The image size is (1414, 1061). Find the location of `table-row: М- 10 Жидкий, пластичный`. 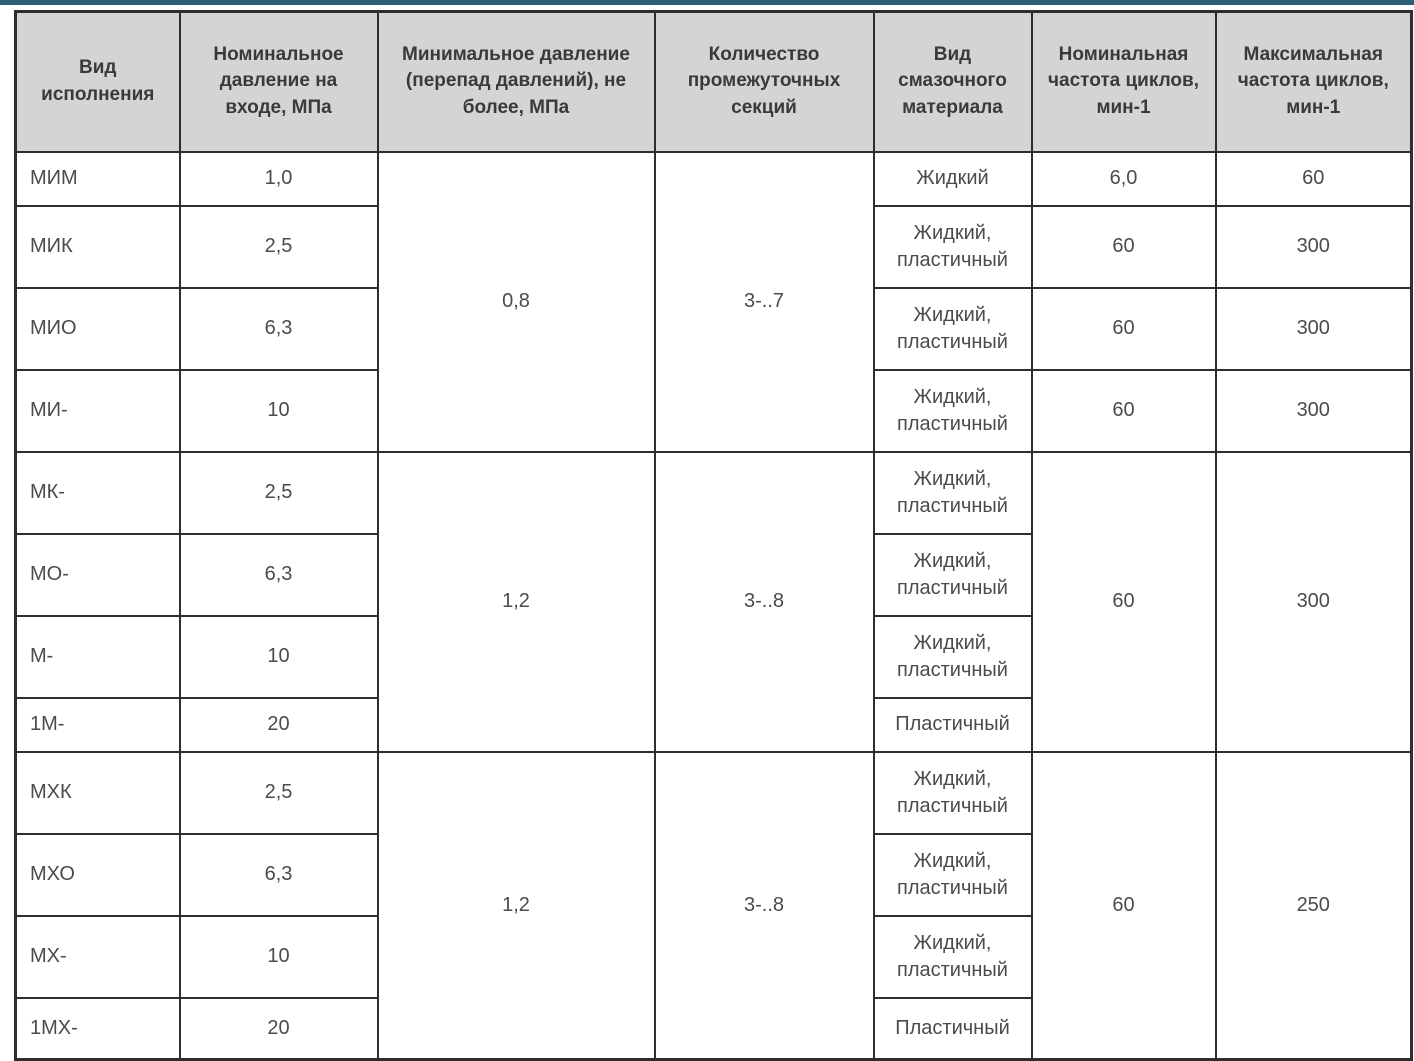

table-row: М- 10 Жидкий, пластичный is located at coordinates (713, 656).